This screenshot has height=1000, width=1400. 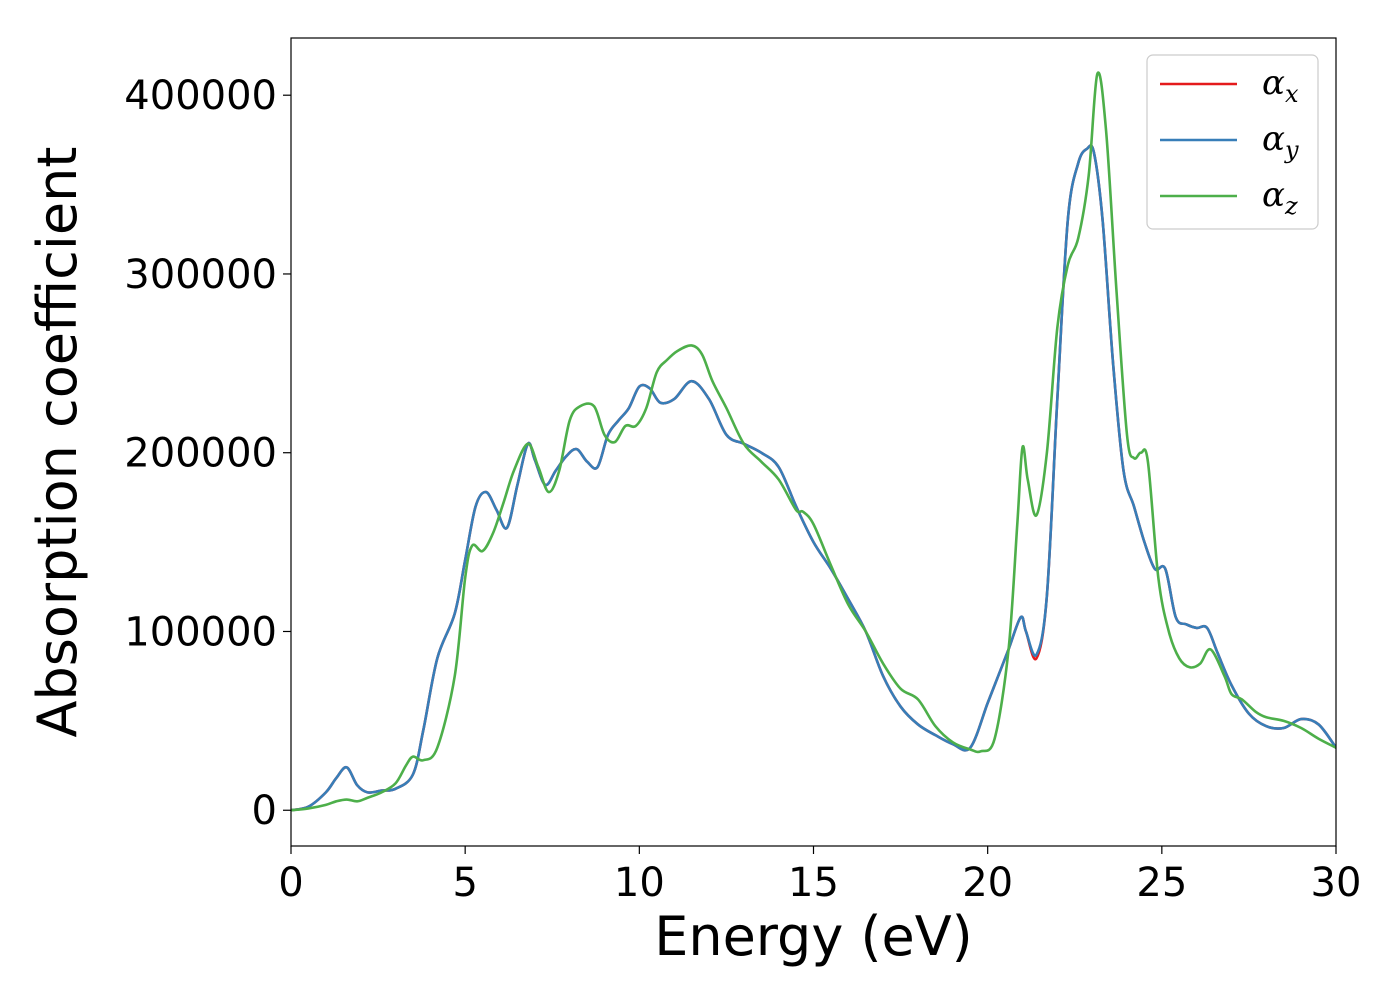 What do you see at coordinates (200, 96) in the screenshot?
I see `y-tick-label: 400000` at bounding box center [200, 96].